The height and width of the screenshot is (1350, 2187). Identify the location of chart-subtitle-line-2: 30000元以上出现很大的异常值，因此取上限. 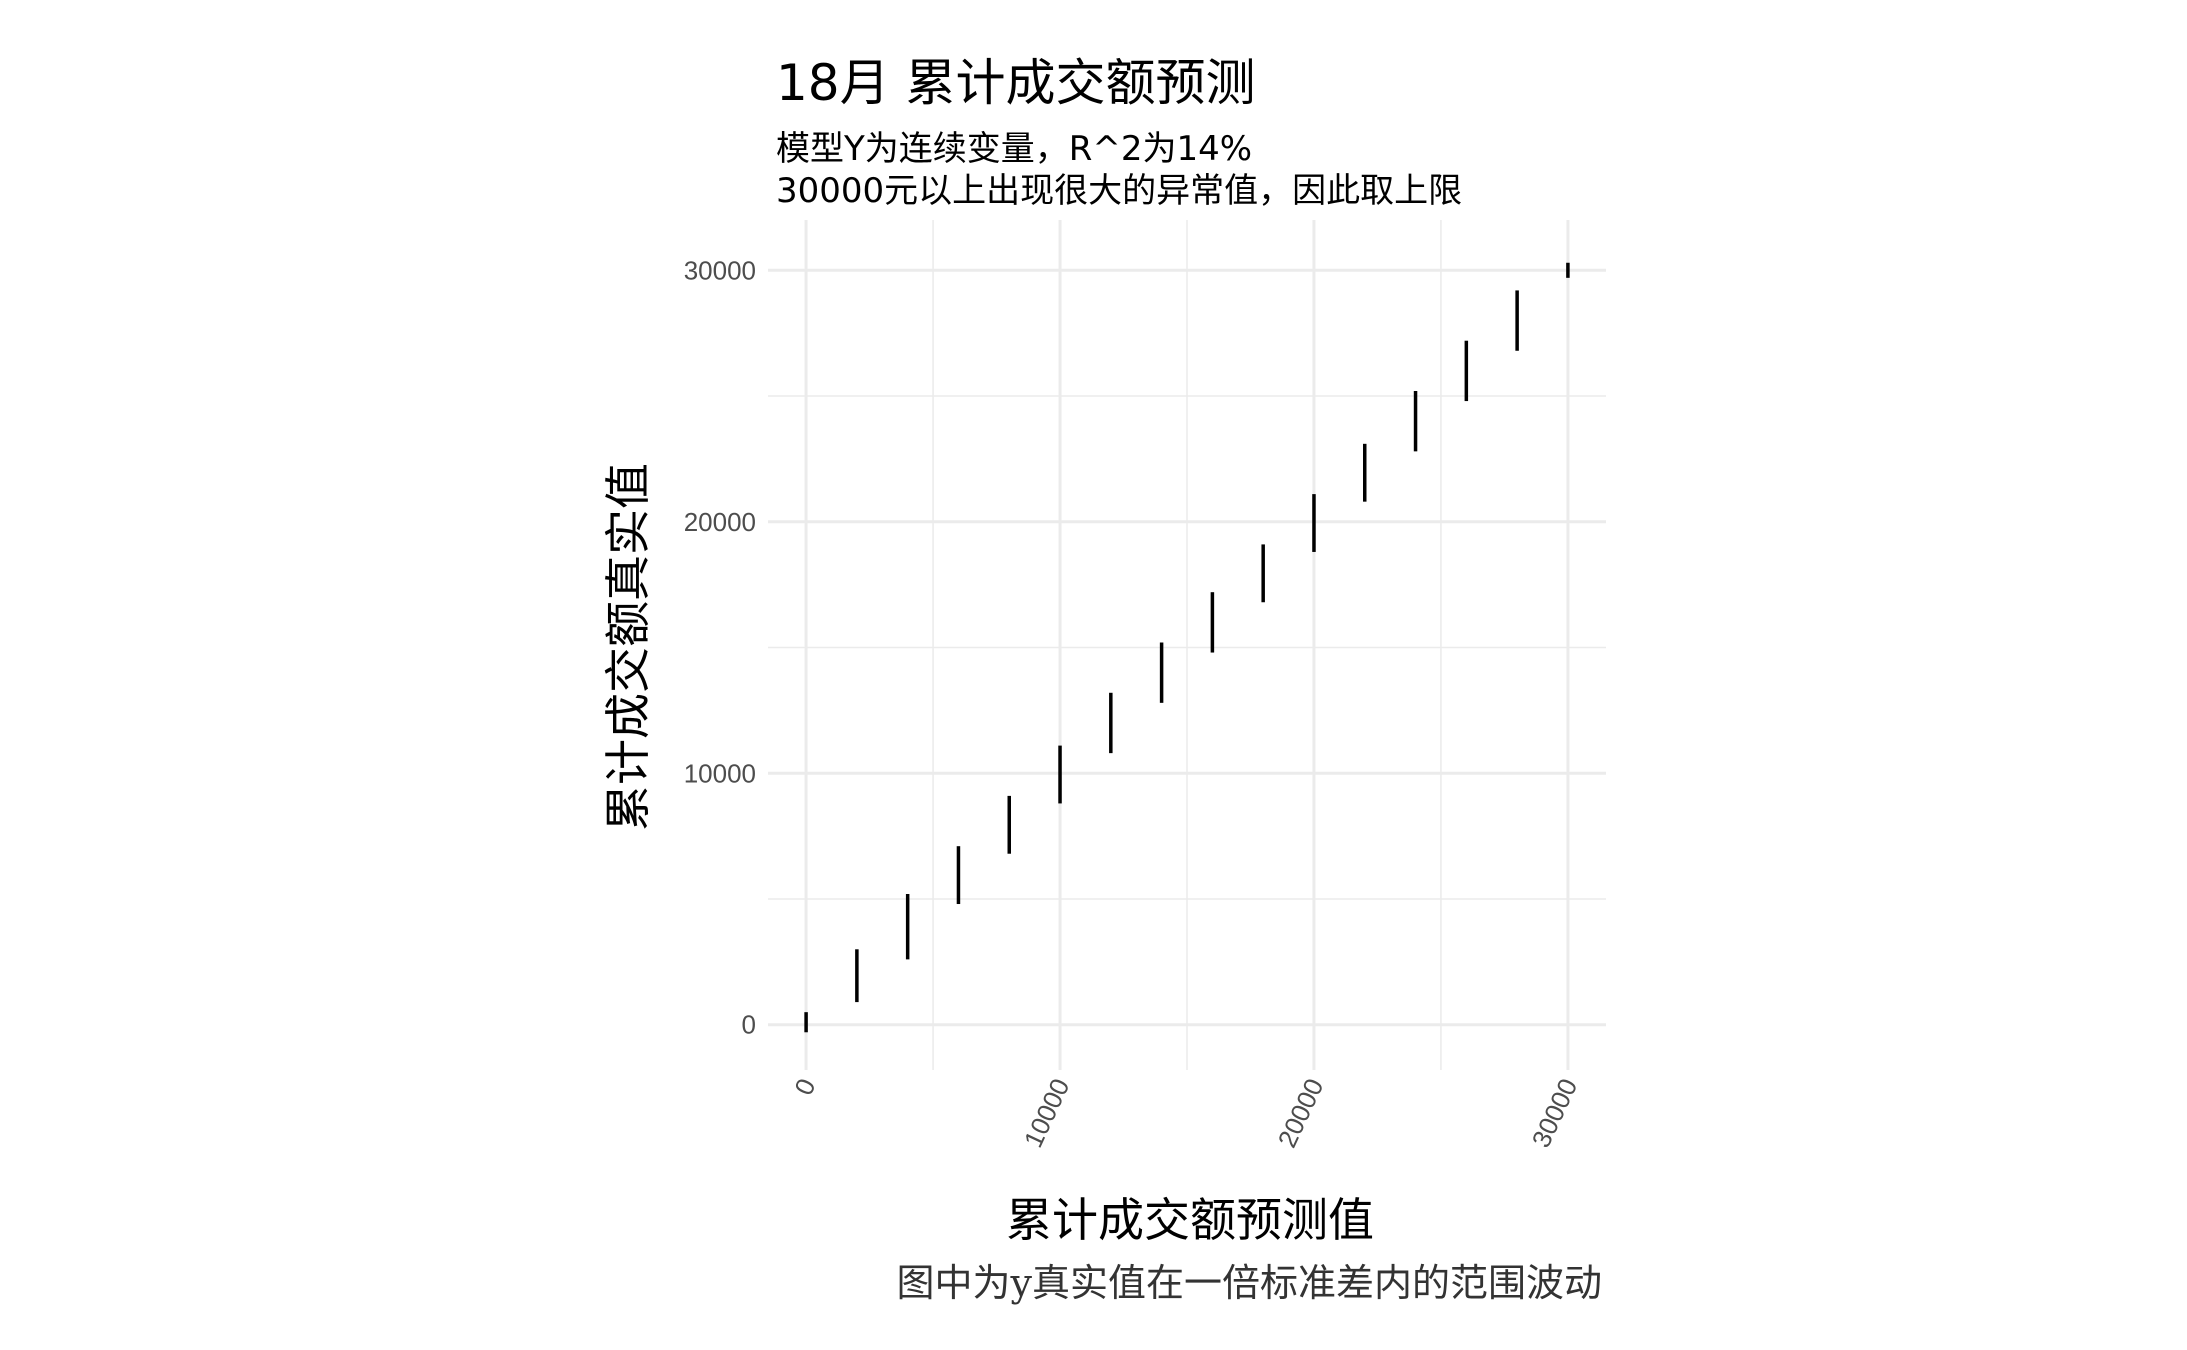
(1119, 191).